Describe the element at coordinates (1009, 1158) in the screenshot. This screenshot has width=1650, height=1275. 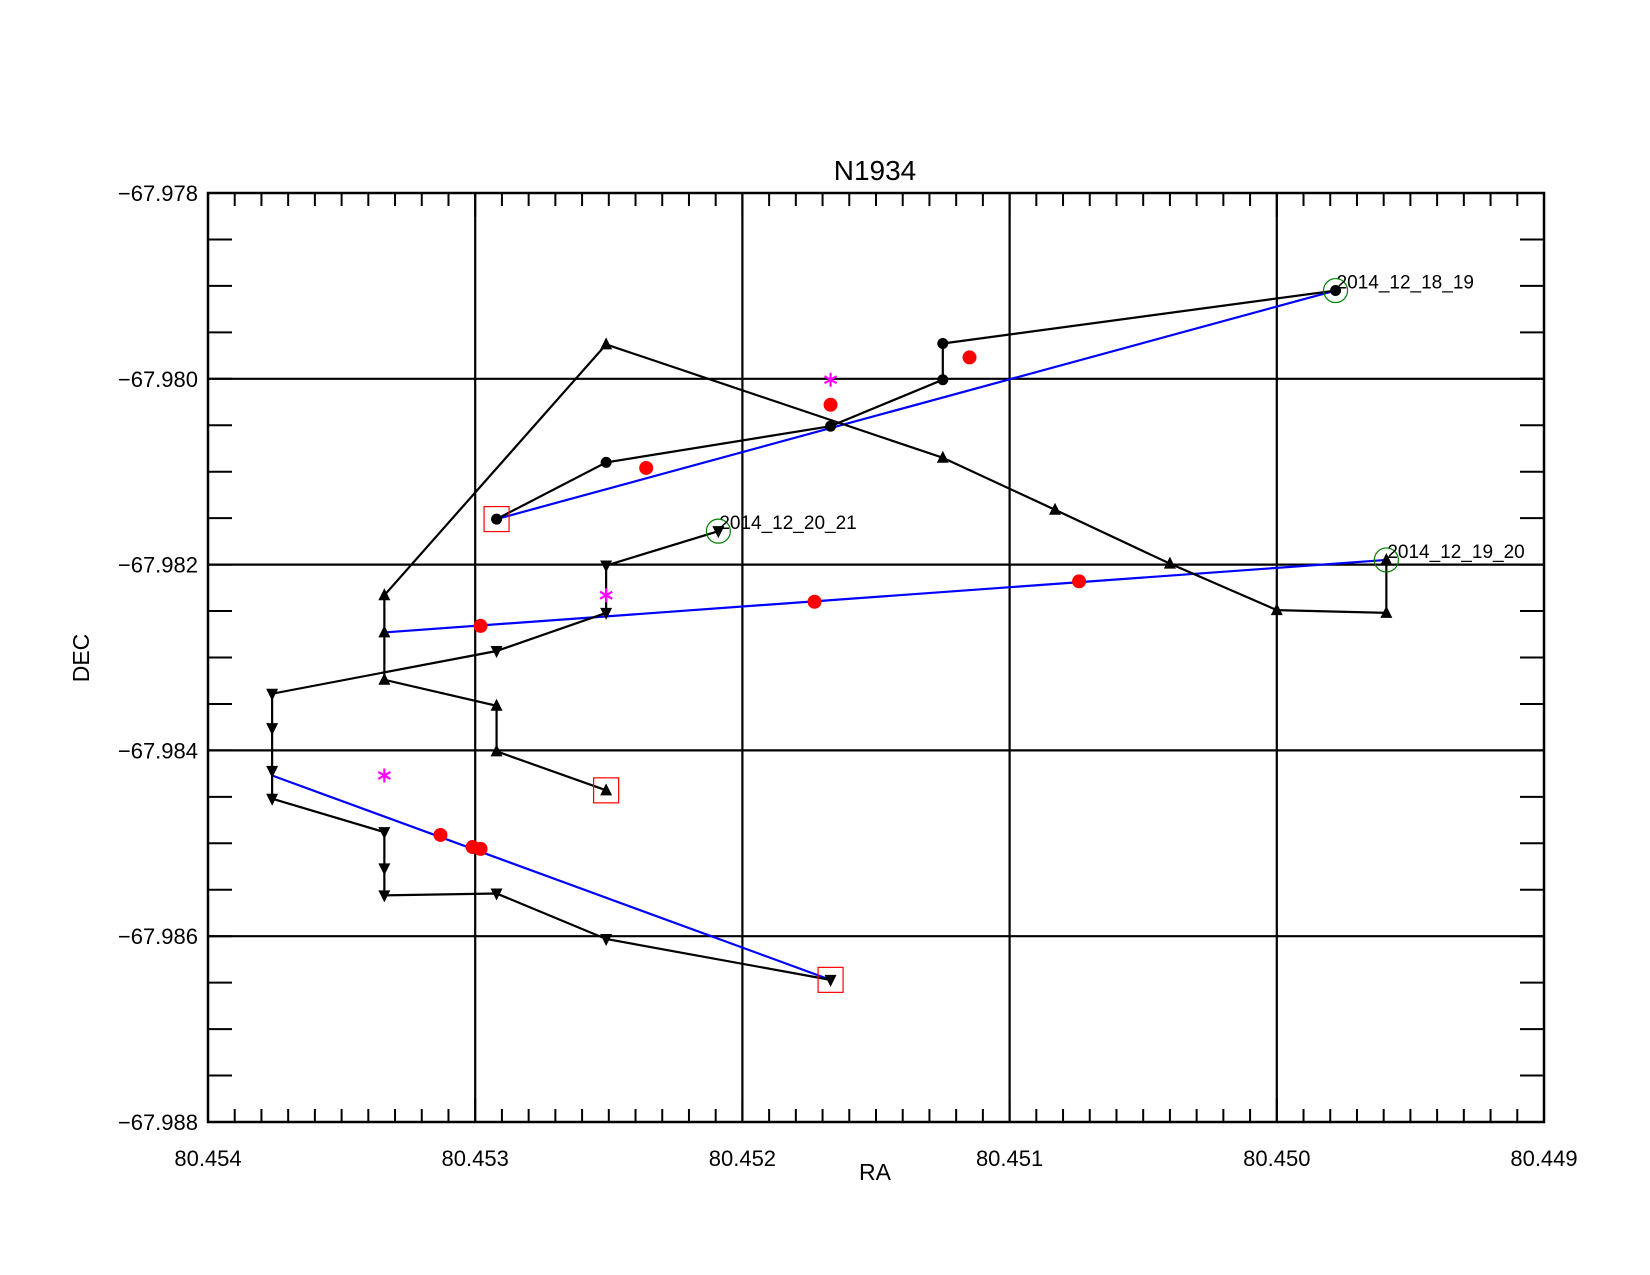
I see `x-tick-label: 80.451` at that location.